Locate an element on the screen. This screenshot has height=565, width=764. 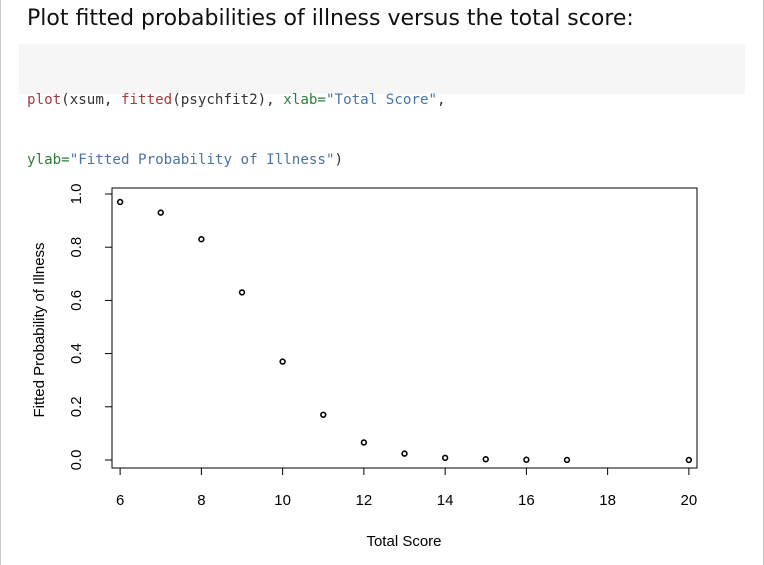
code-token: (xsum, is located at coordinates (91, 100).